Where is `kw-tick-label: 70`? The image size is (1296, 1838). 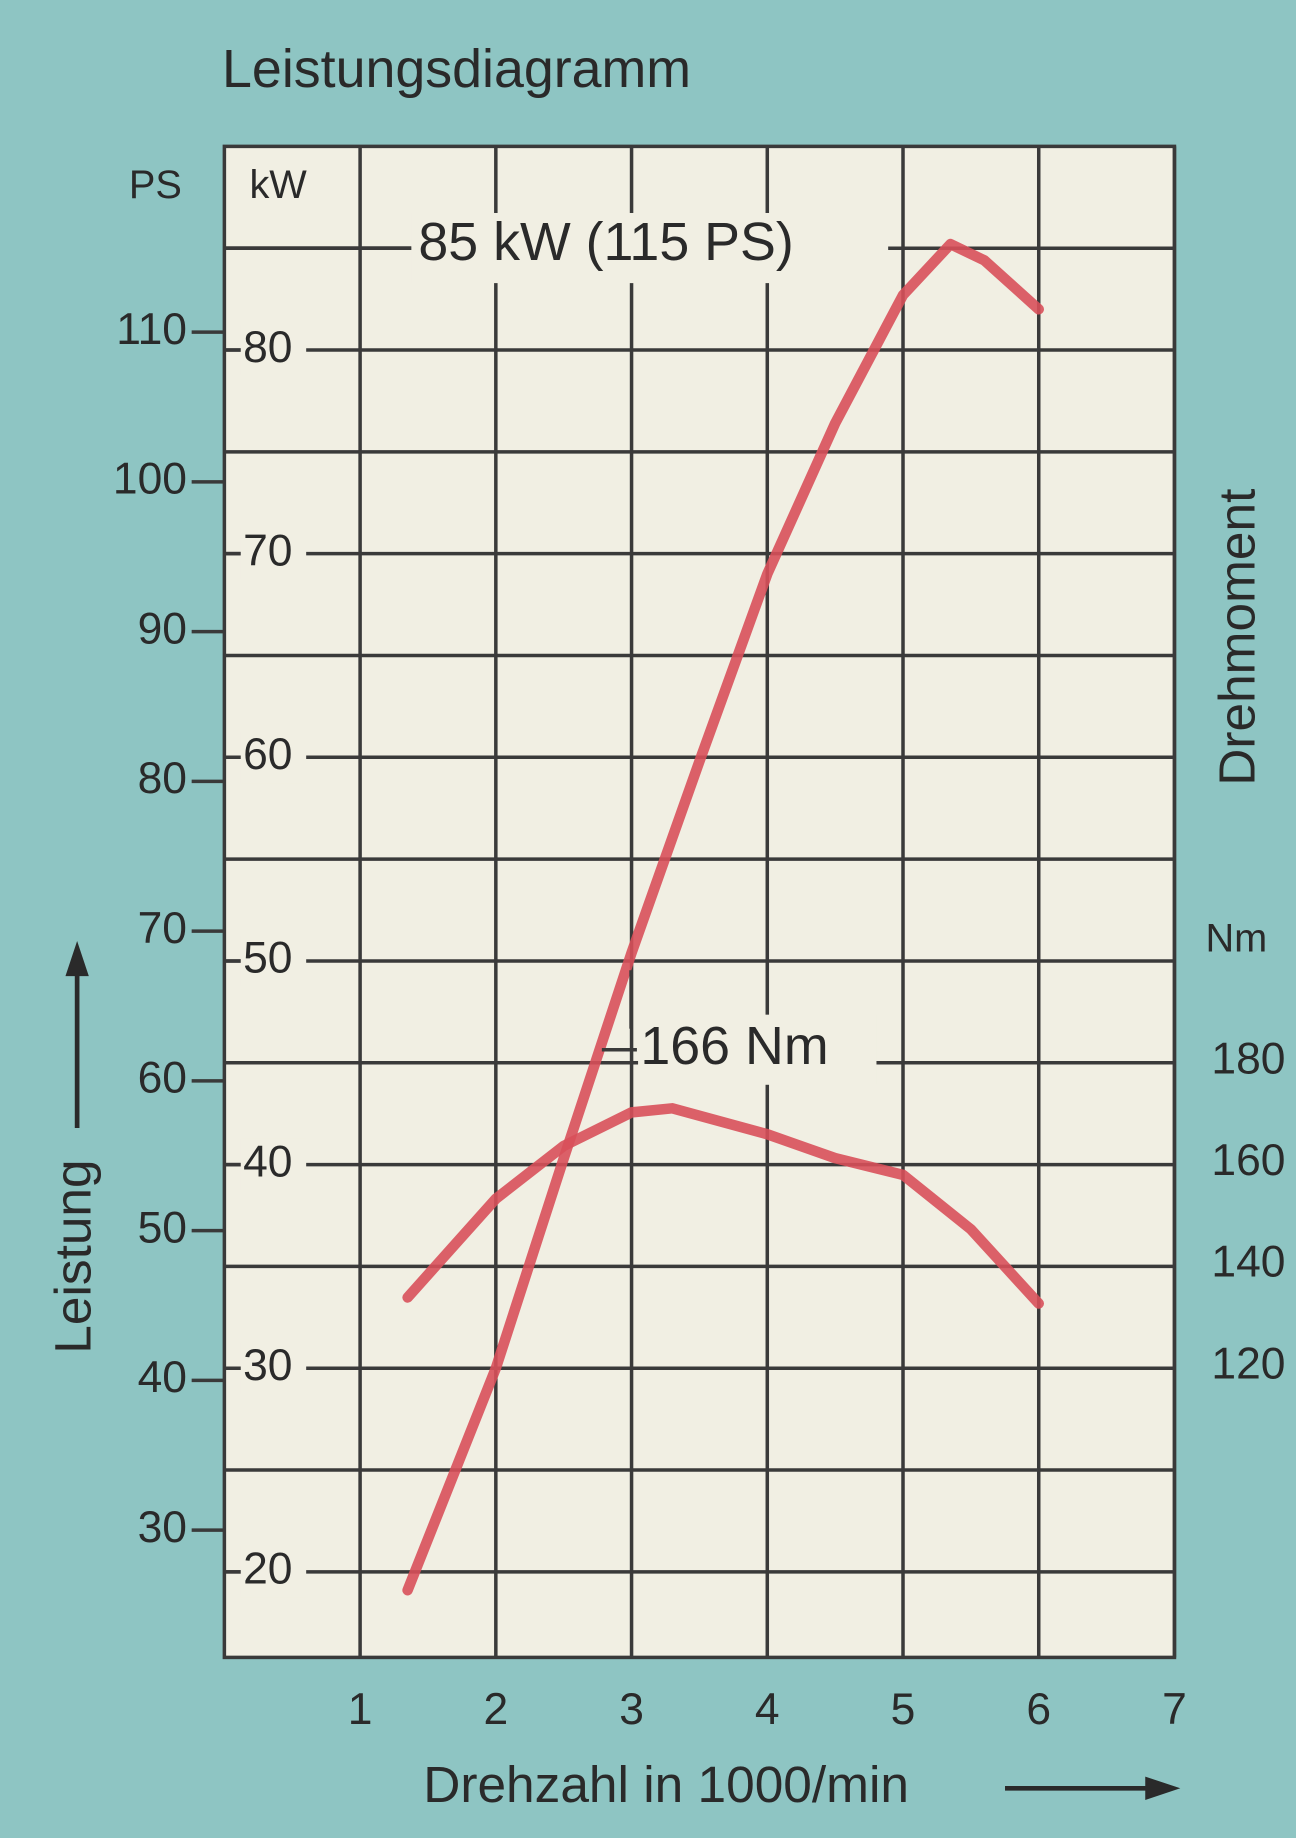 kw-tick-label: 70 is located at coordinates (267, 550).